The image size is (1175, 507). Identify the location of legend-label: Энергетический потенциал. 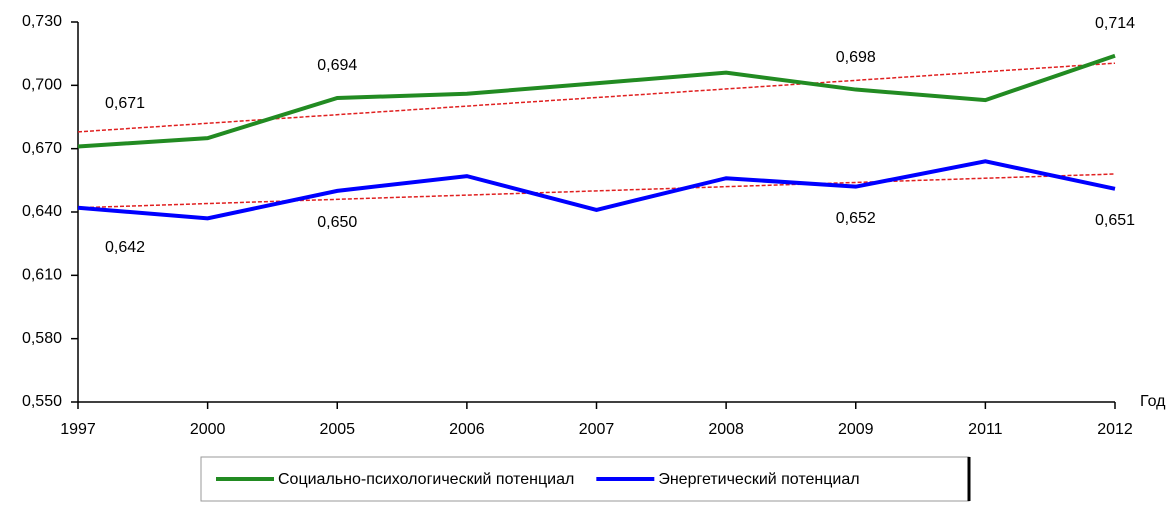
(758, 479).